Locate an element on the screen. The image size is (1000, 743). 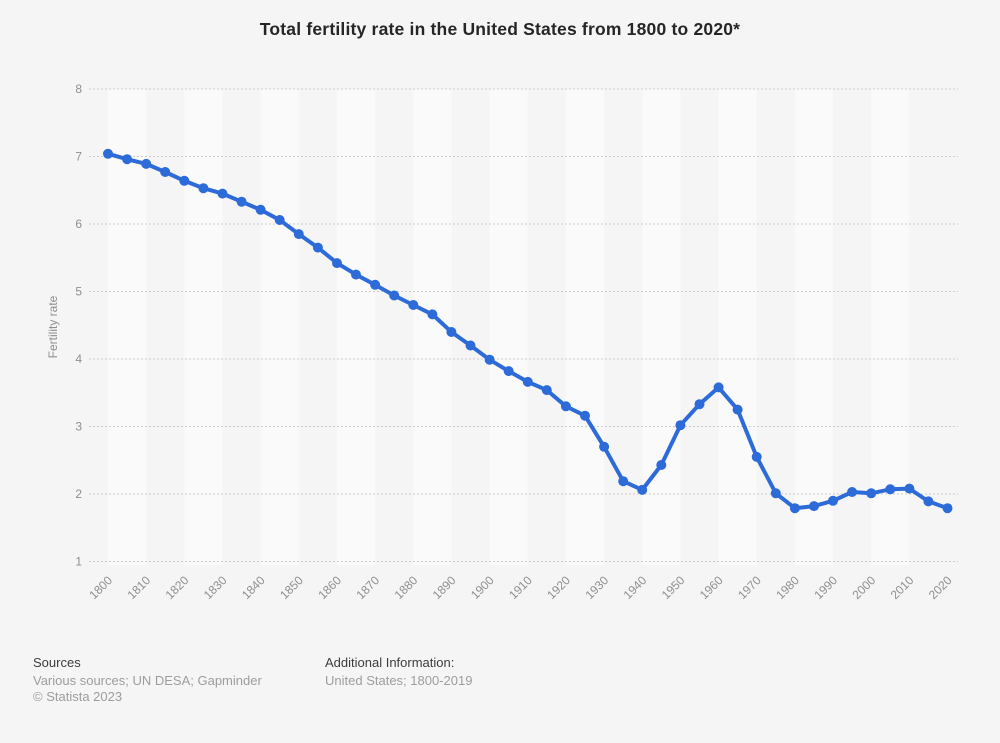
sources-line: Various sources; UN DESA; Gapminder is located at coordinates (147, 680).